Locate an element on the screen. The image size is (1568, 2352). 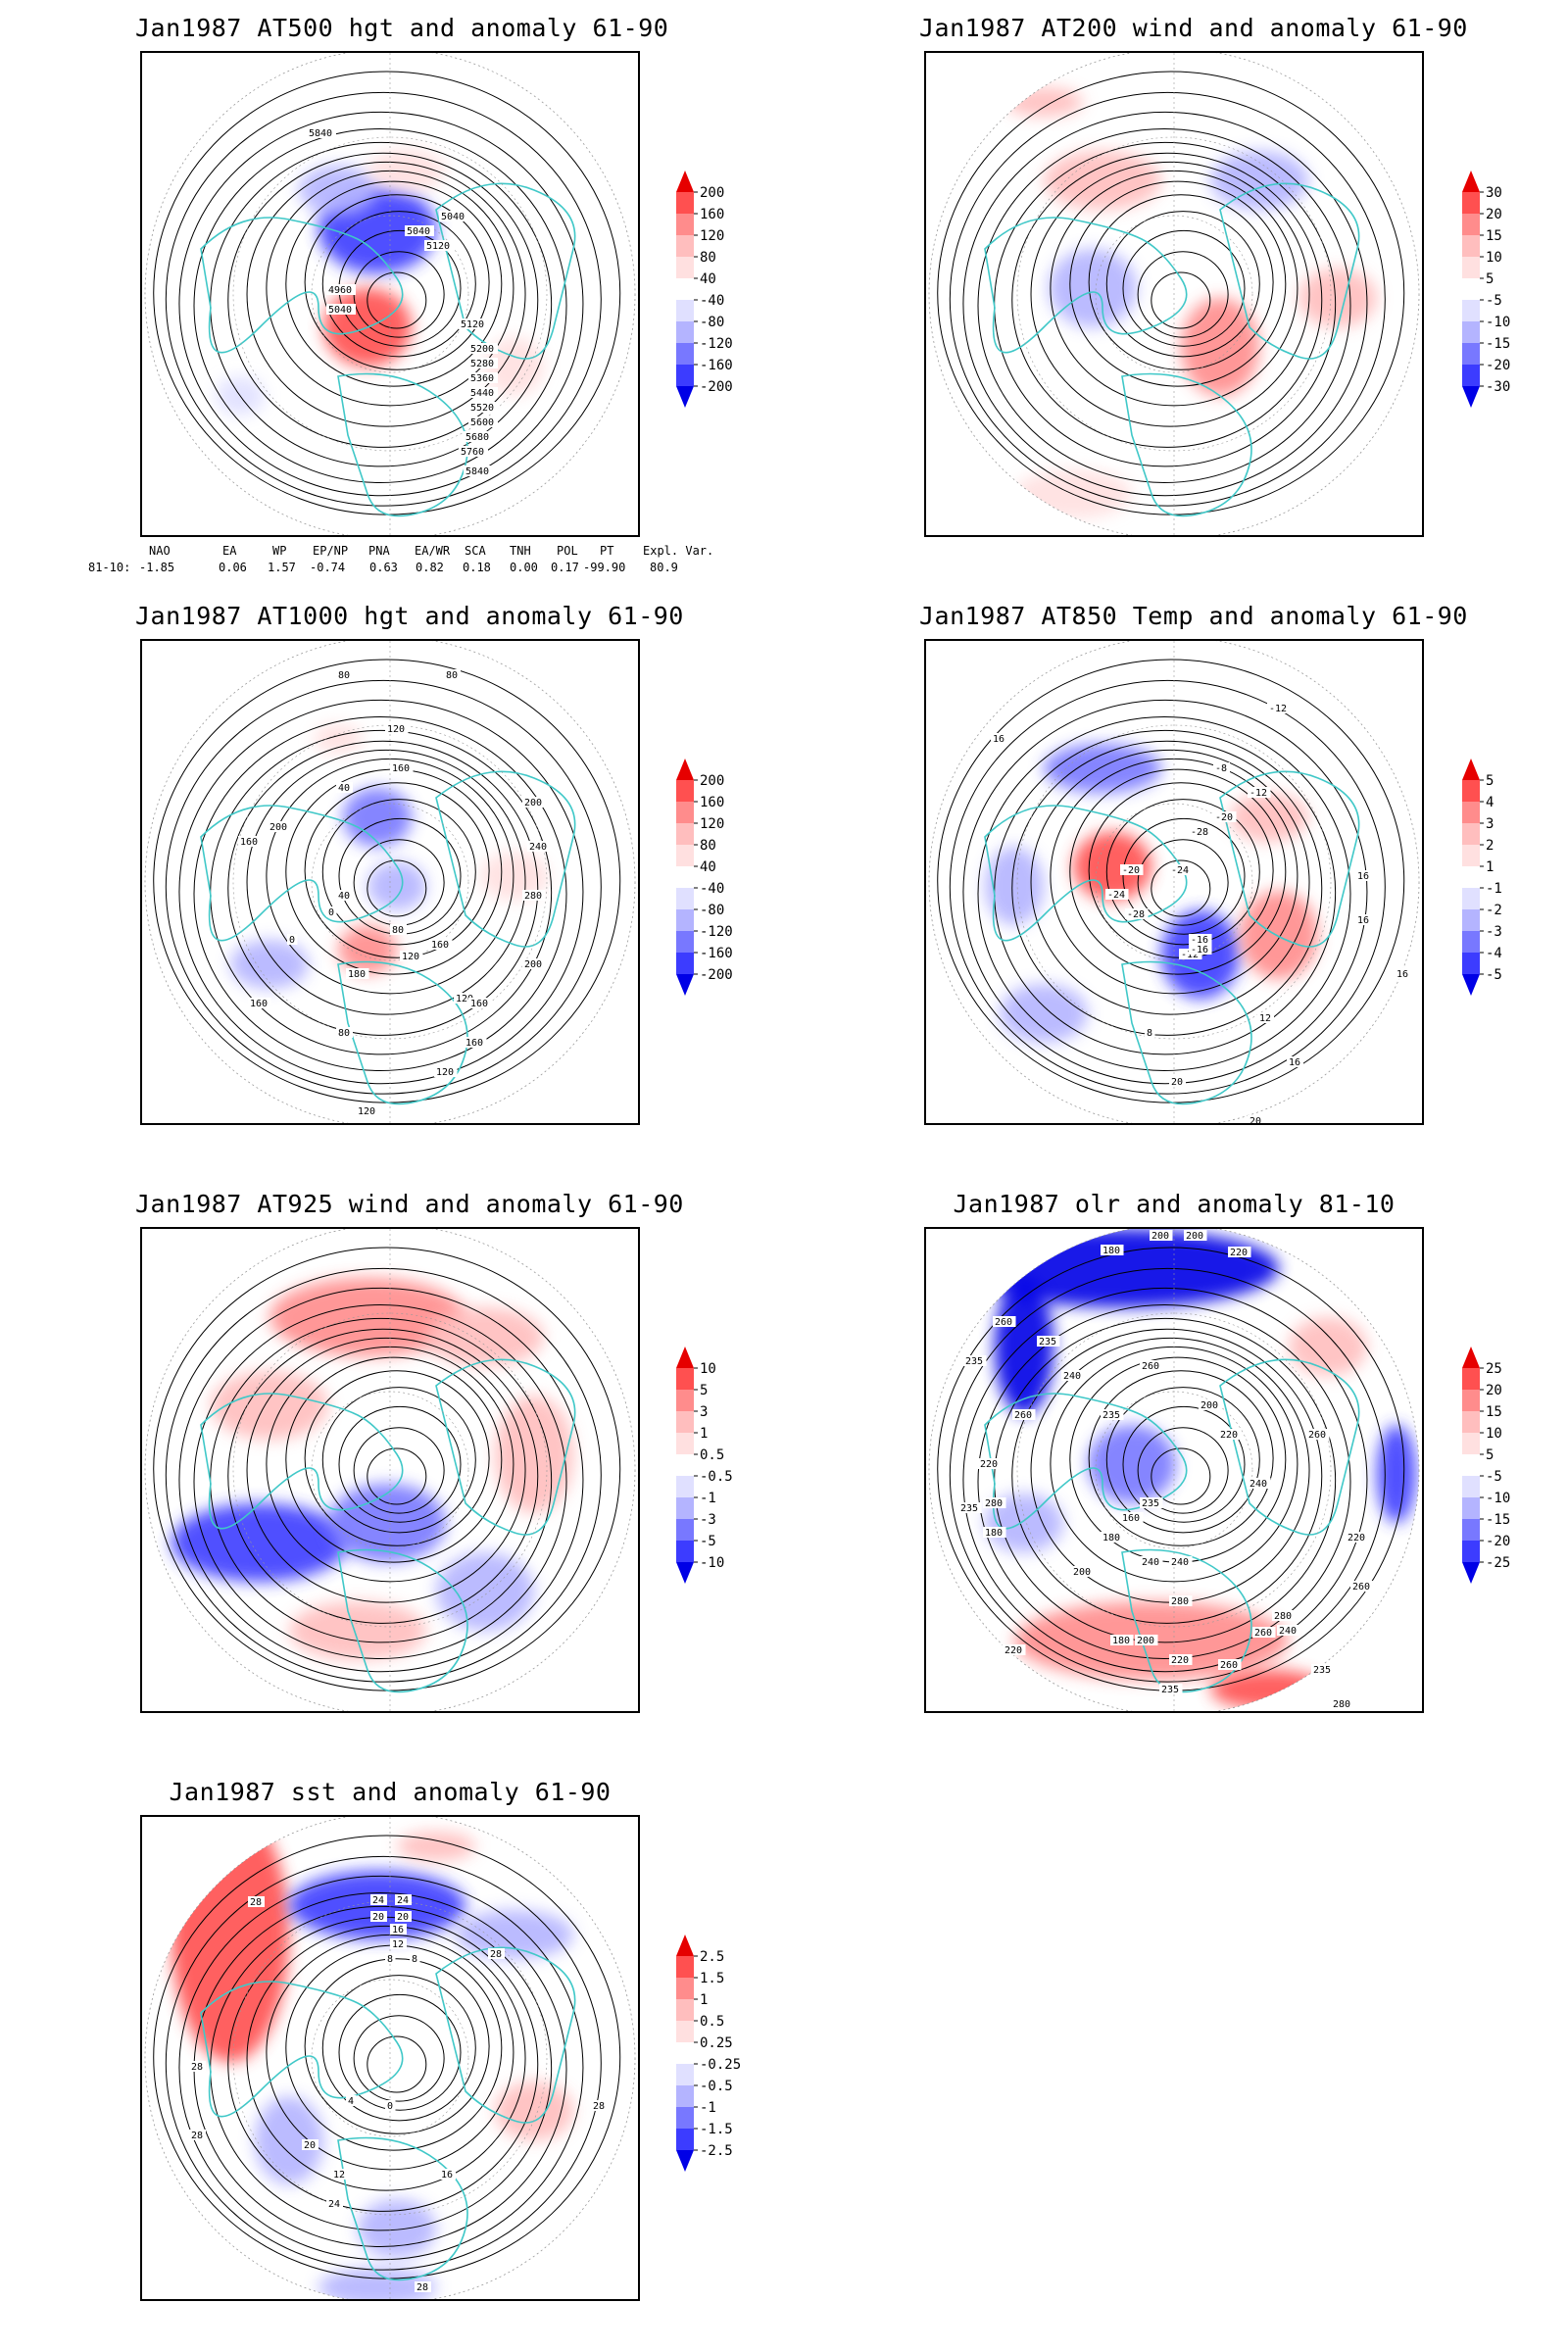
contour-label: 5200 is located at coordinates (482, 349).